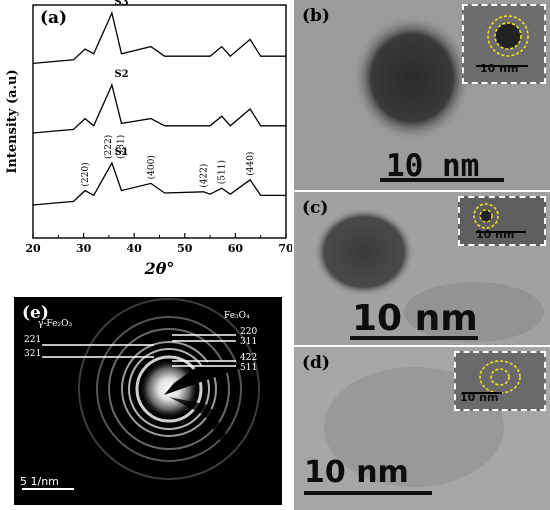 Image resolution: width=550 pixels, height=510 pixels. Describe the element at coordinates (55, 324) in the screenshot. I see `phase-label-maghemite: γ-Fe₂O₃` at that location.